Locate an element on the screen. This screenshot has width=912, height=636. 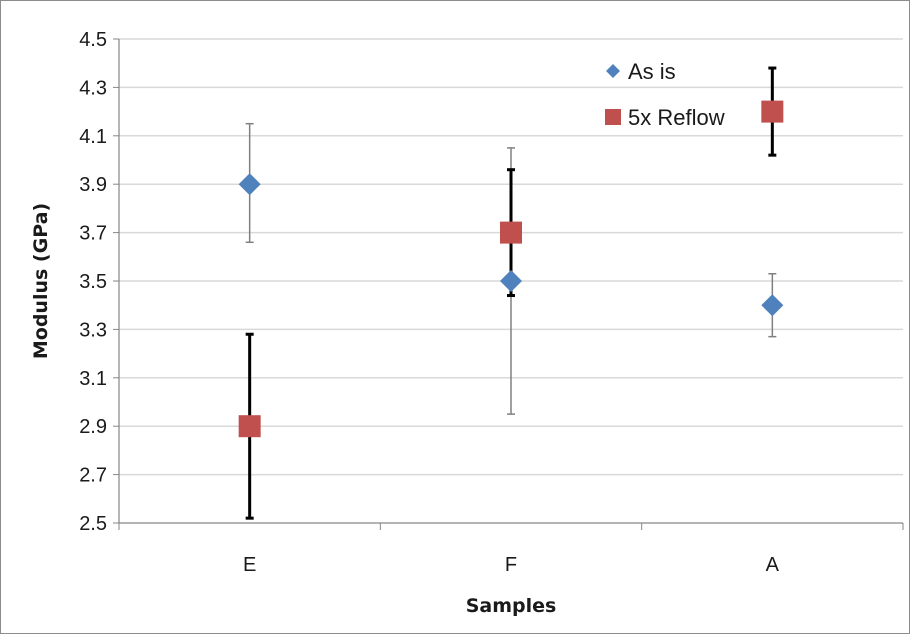
x-tick-label: F is located at coordinates (511, 565).